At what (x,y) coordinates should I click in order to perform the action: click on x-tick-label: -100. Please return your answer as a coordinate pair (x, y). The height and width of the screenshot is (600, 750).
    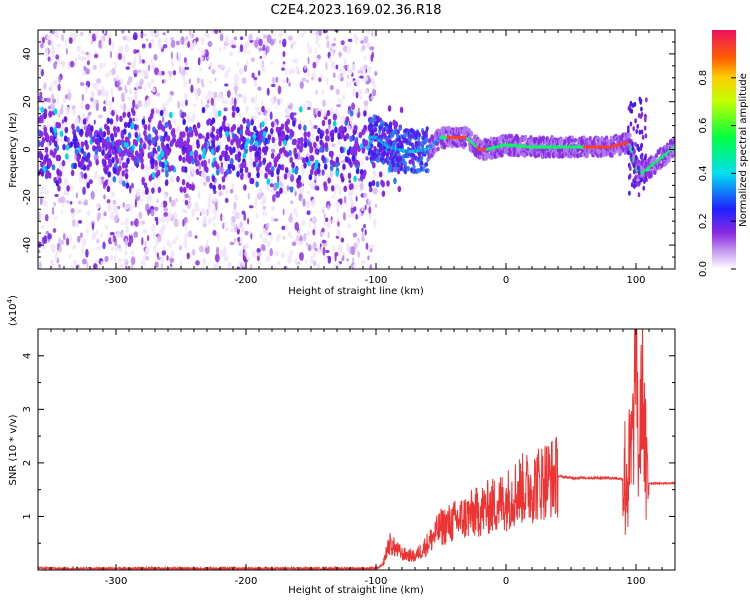
    Looking at the image, I should click on (376, 280).